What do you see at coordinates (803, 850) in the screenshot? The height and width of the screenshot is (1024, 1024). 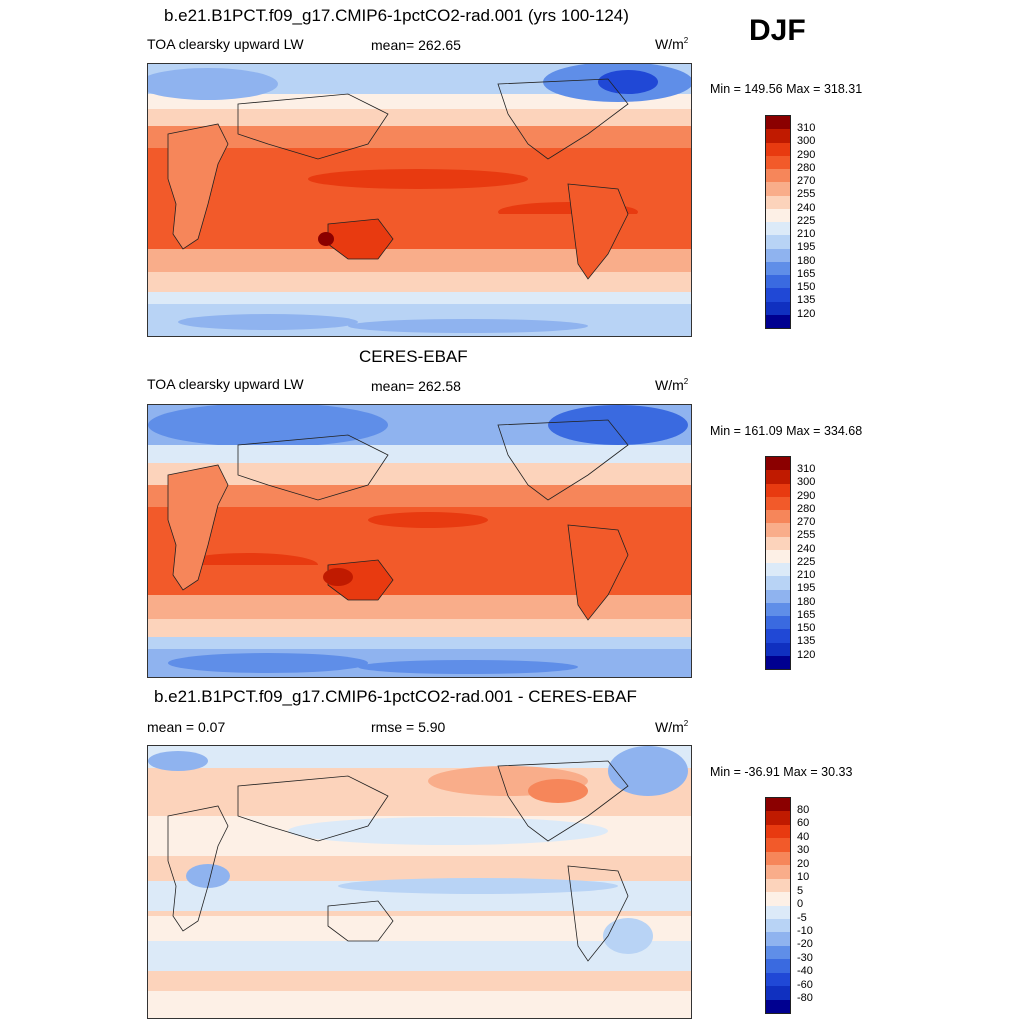 I see `colorbar-tick-label: 30` at bounding box center [803, 850].